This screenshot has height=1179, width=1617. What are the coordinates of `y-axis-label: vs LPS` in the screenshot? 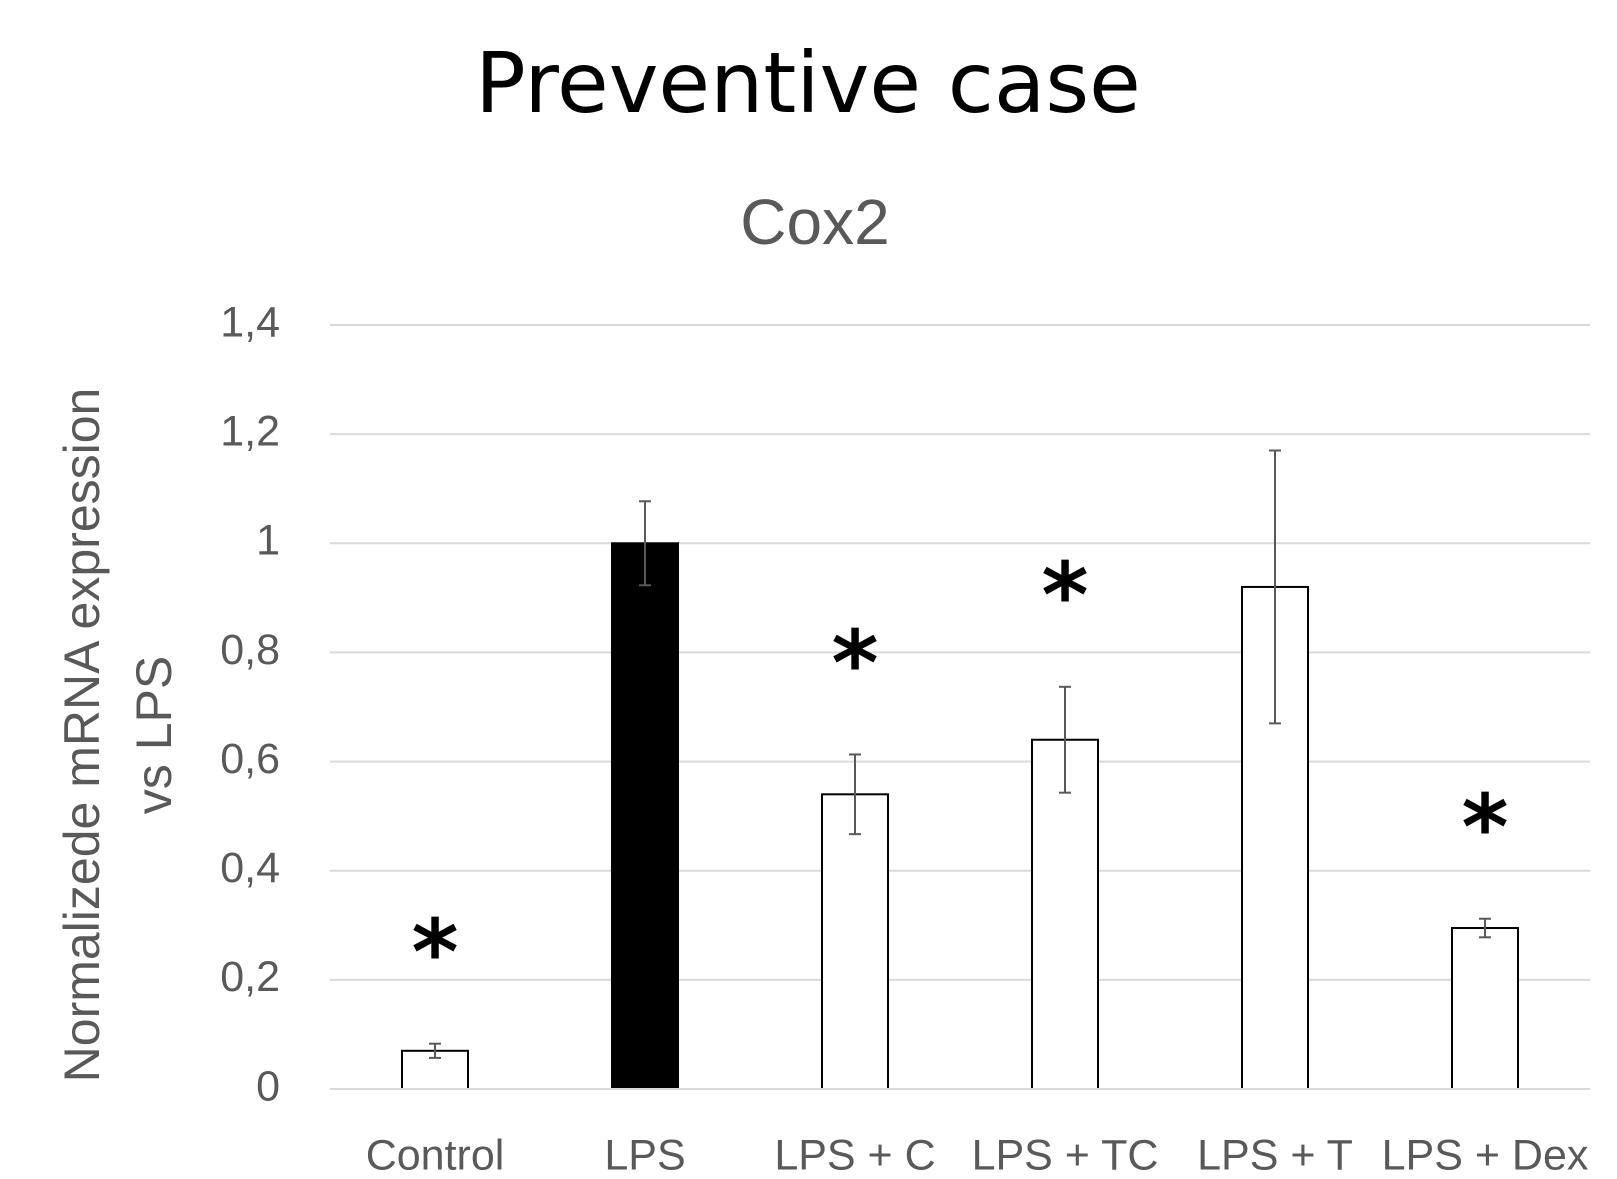 It's located at (154, 735).